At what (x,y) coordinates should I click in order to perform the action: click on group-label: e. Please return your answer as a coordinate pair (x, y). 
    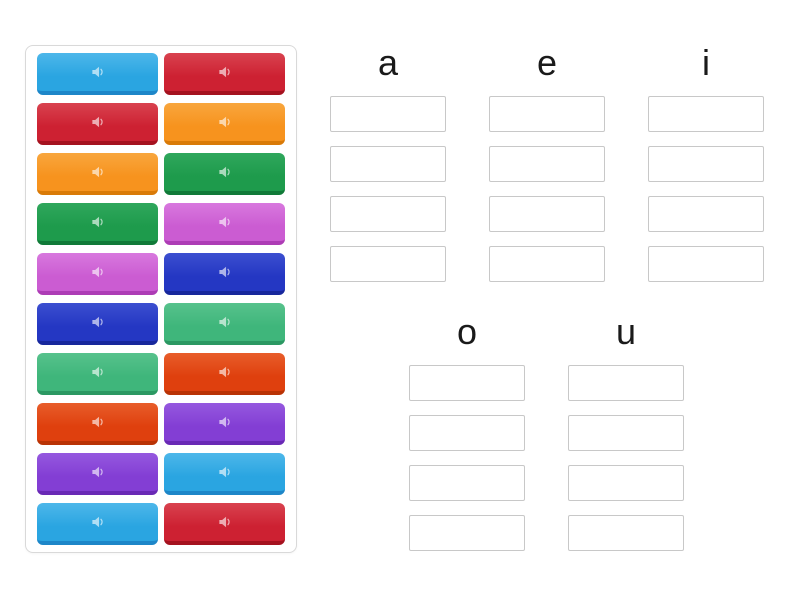
    Looking at the image, I should click on (547, 62).